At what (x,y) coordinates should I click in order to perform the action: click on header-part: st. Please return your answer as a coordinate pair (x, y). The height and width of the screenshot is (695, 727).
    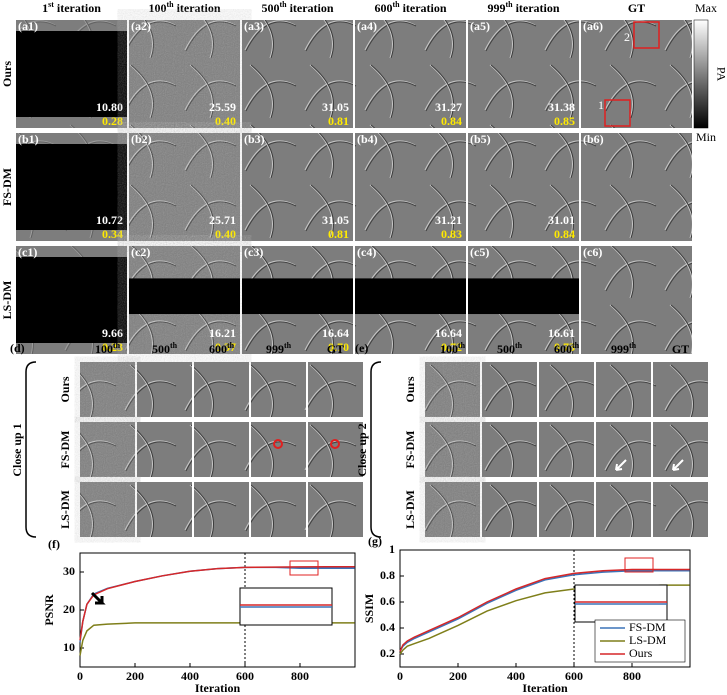
    Looking at the image, I should click on (51, 4).